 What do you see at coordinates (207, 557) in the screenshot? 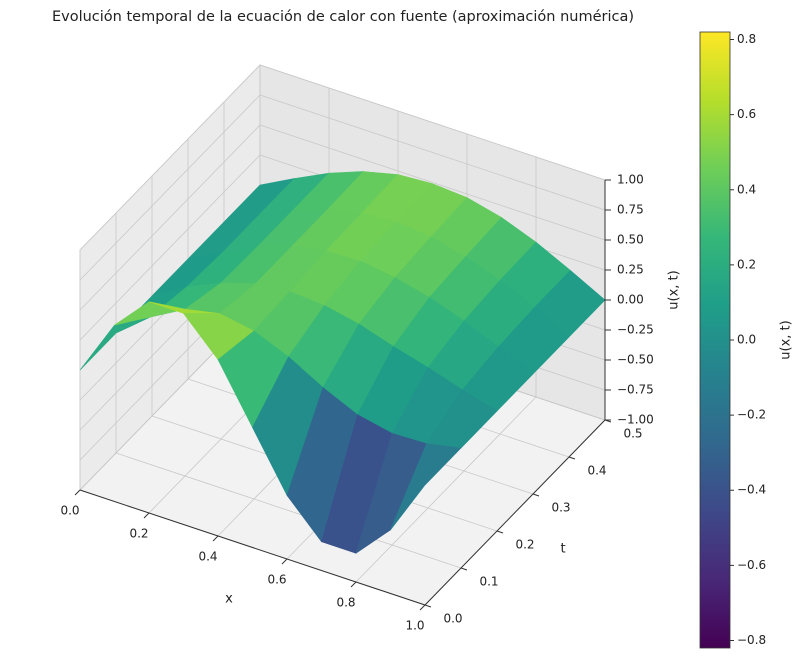
I see `x-tick-label: 0.4` at bounding box center [207, 557].